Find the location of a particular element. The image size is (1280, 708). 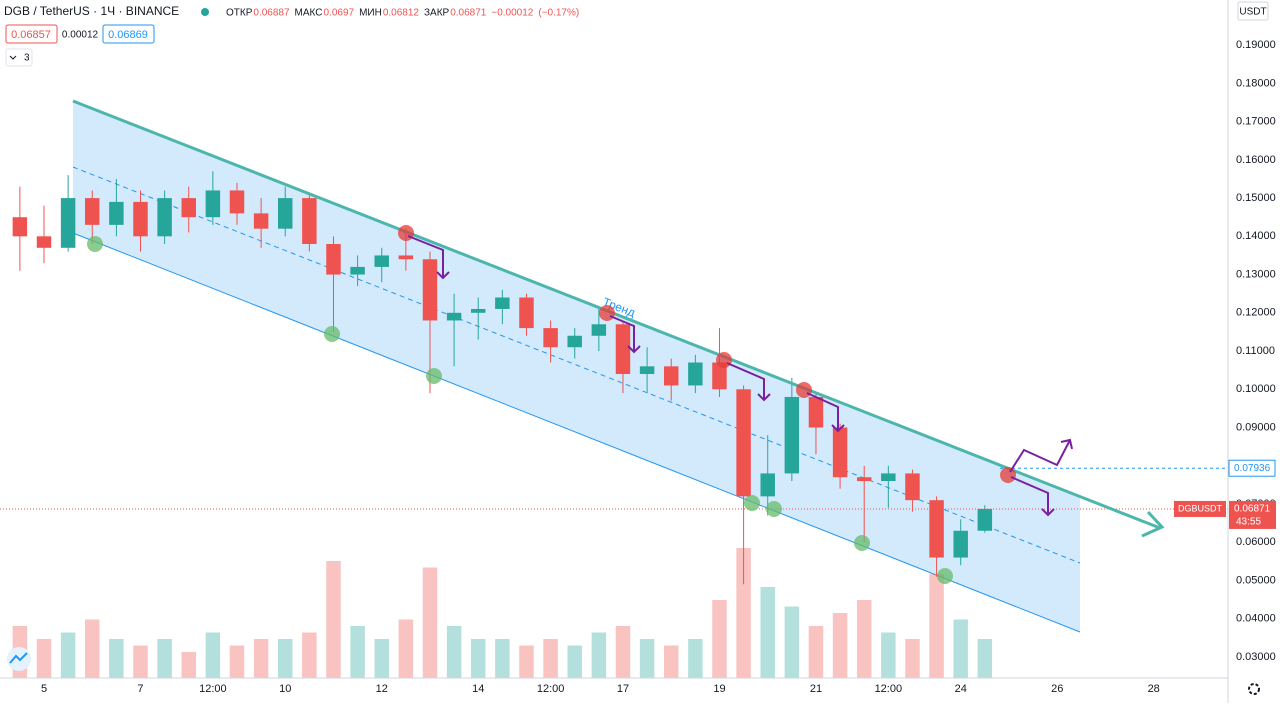

indicators-toggle is located at coordinates (19, 57).